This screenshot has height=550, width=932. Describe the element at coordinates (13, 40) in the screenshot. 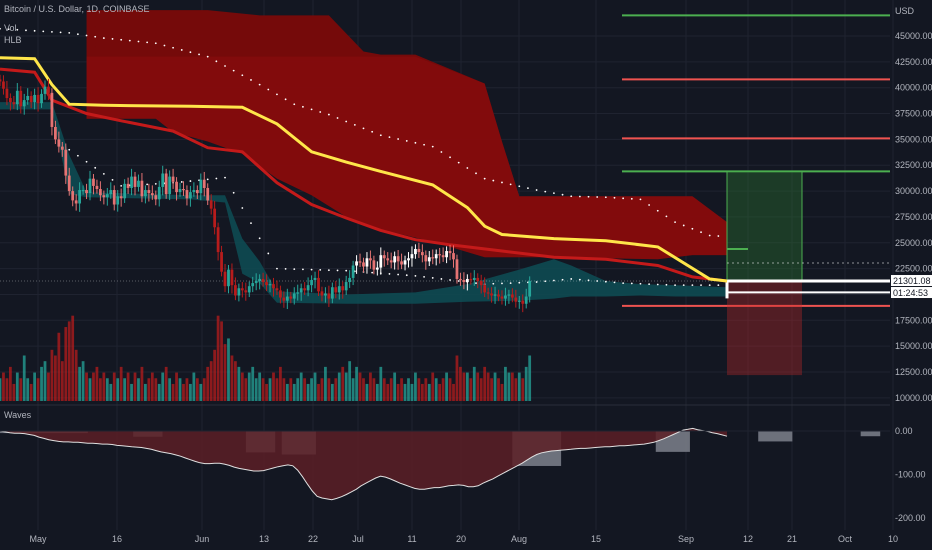

I see `hlb-label: HLB` at that location.